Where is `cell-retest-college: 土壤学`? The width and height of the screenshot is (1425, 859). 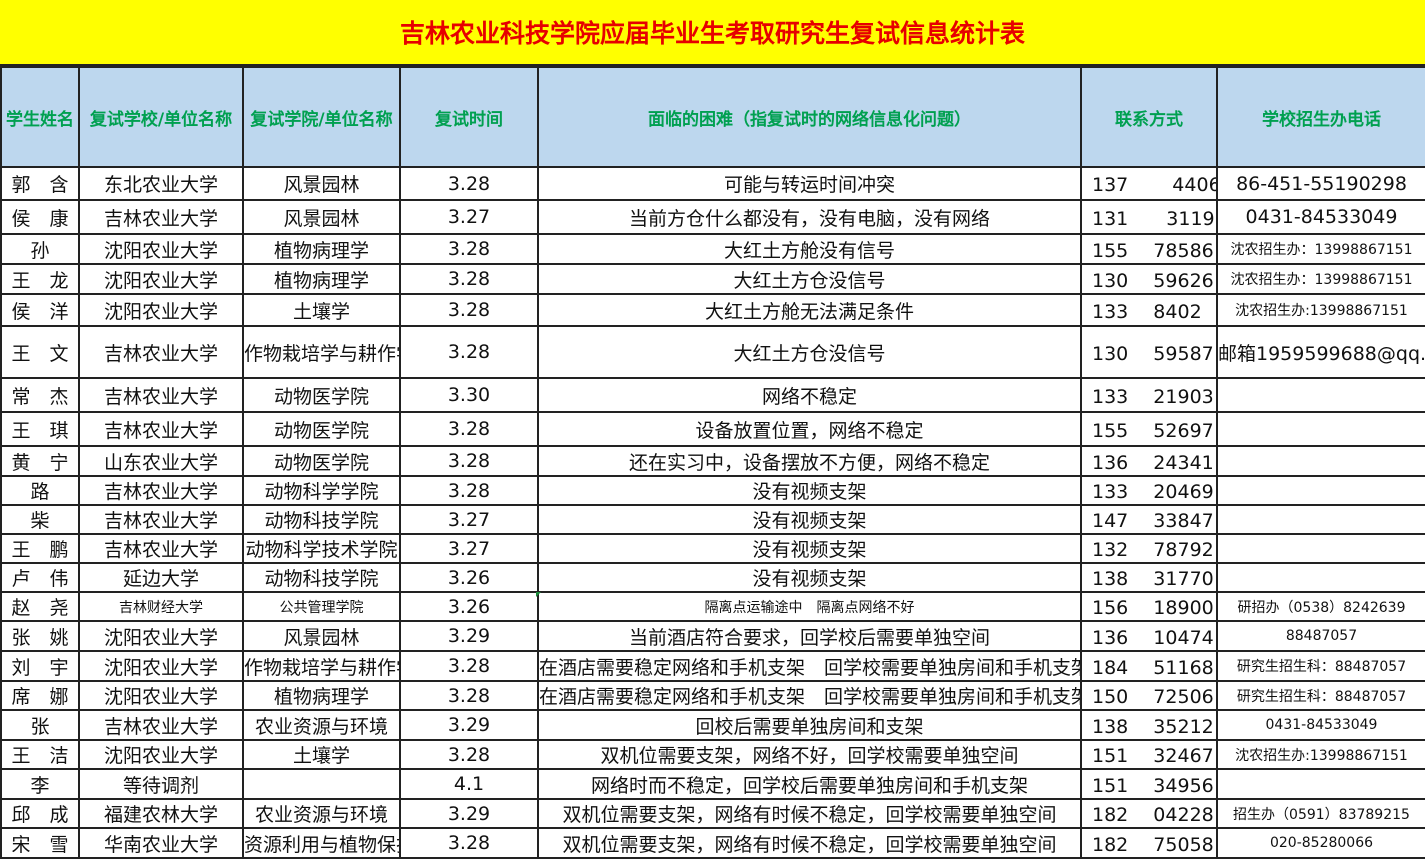
cell-retest-college: 土壤学 is located at coordinates (321, 310).